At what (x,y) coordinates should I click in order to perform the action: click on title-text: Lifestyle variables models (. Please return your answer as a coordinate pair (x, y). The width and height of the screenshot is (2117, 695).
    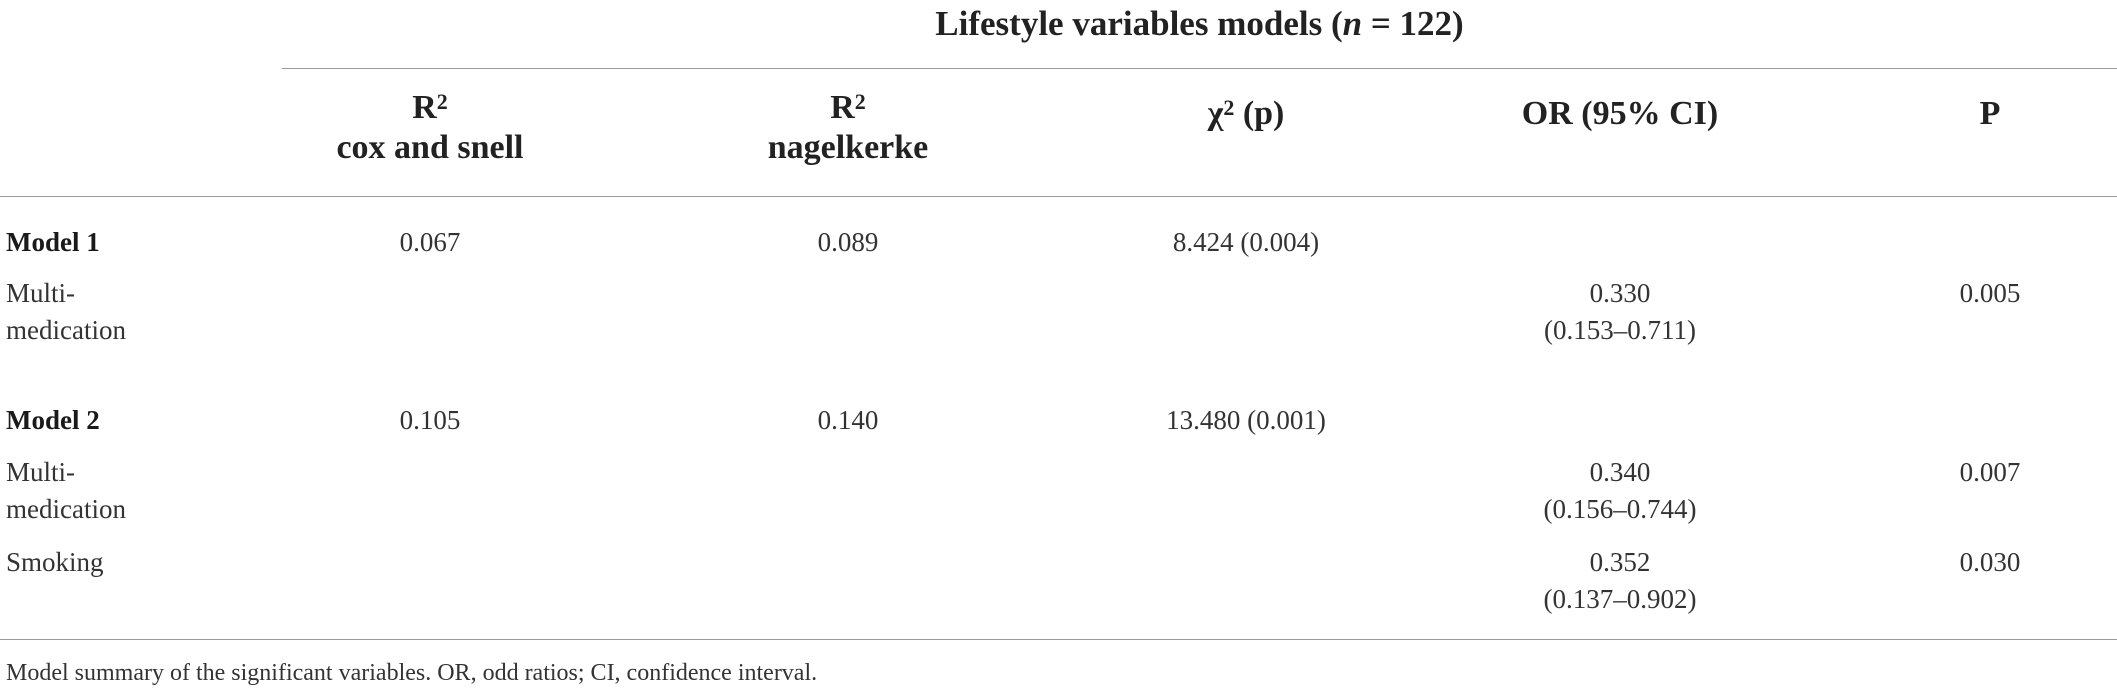
    Looking at the image, I should click on (1139, 23).